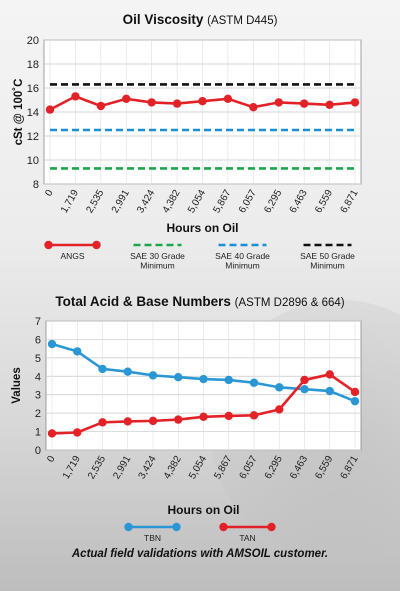 The height and width of the screenshot is (591, 400). Describe the element at coordinates (242, 21) in the screenshot. I see `chart-subtitle: (ASTM D445)` at that location.